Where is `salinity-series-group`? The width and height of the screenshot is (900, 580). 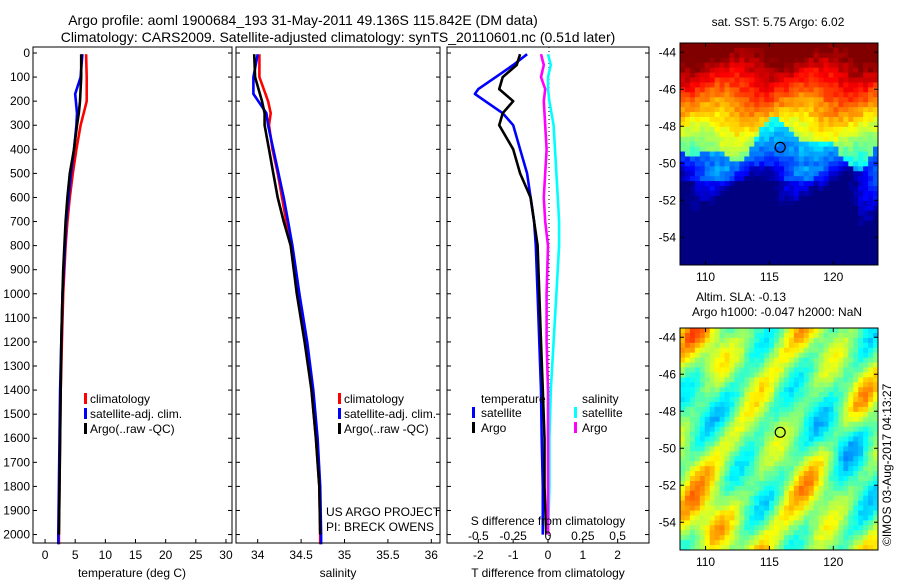
salinity-series-group is located at coordinates (287, 299).